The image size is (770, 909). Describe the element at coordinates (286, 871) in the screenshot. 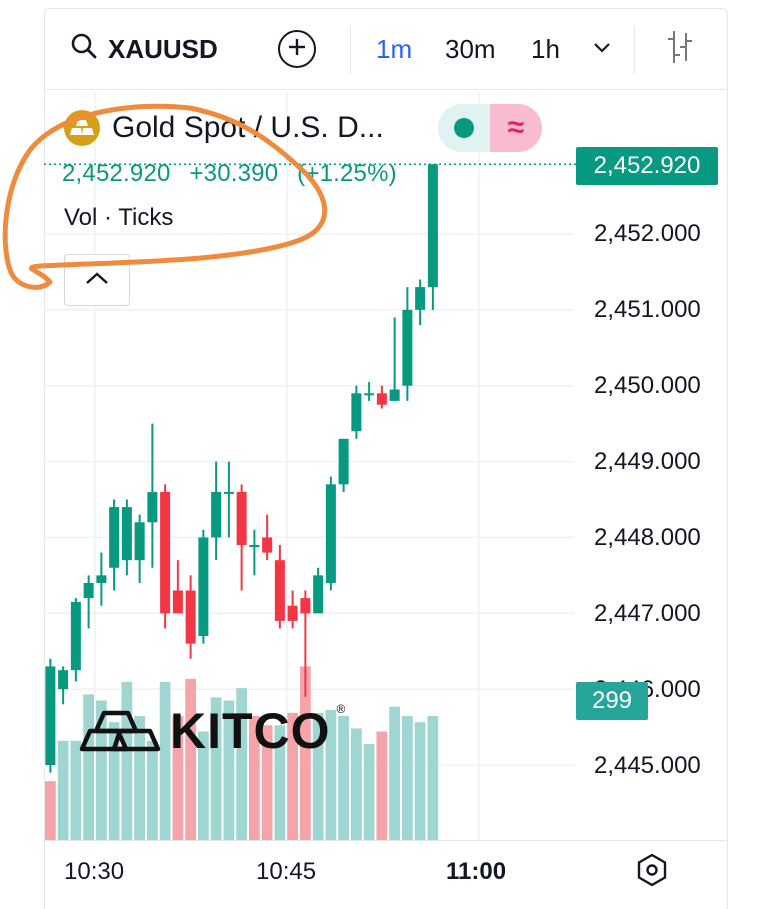

I see `time-axis-label: 10:45` at that location.